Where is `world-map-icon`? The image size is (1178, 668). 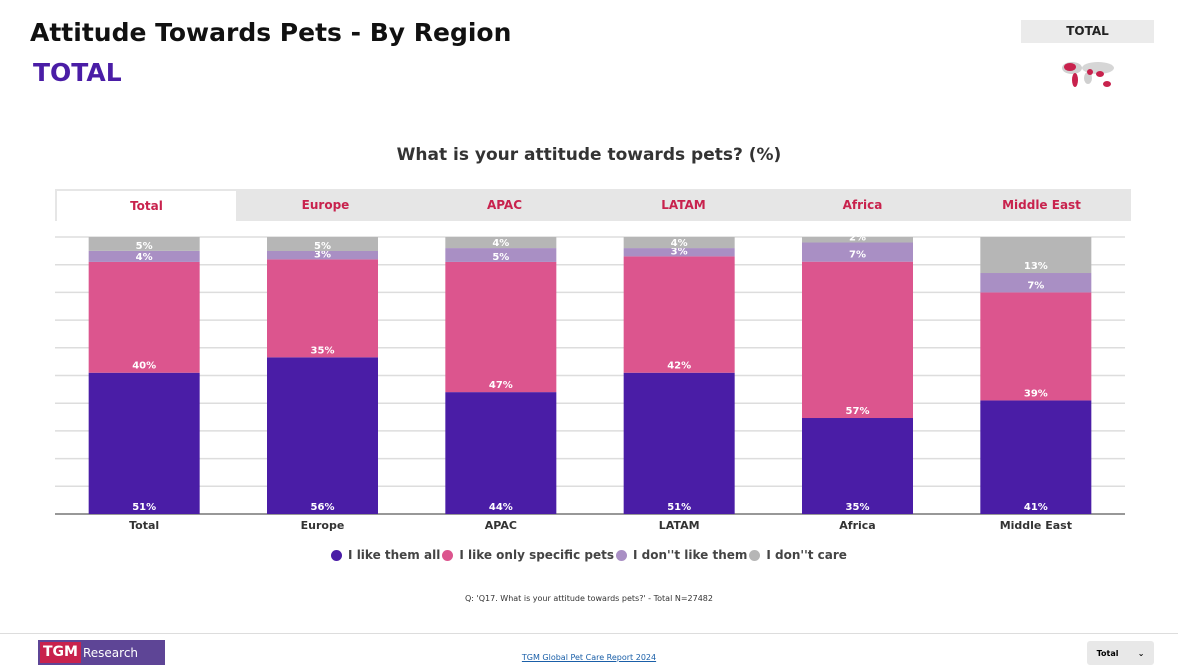 world-map-icon is located at coordinates (1088, 74).